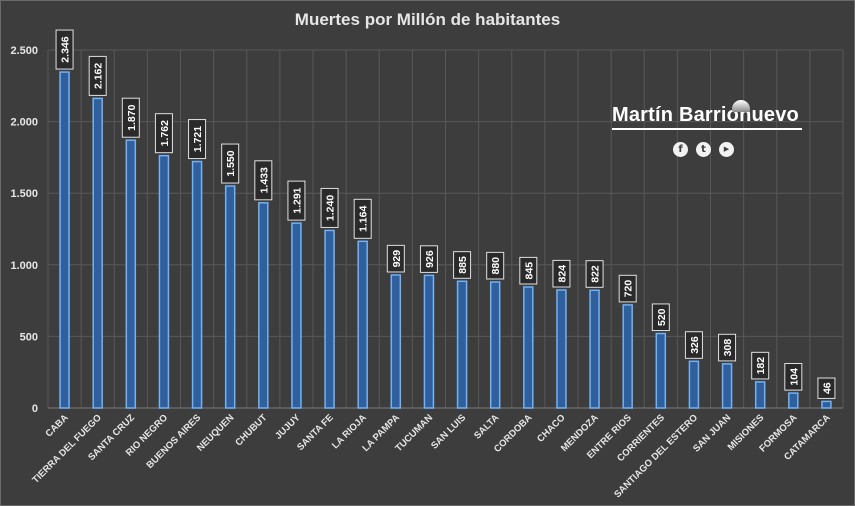 Image resolution: width=855 pixels, height=506 pixels. I want to click on x-tick-label: CABA, so click(56, 425).